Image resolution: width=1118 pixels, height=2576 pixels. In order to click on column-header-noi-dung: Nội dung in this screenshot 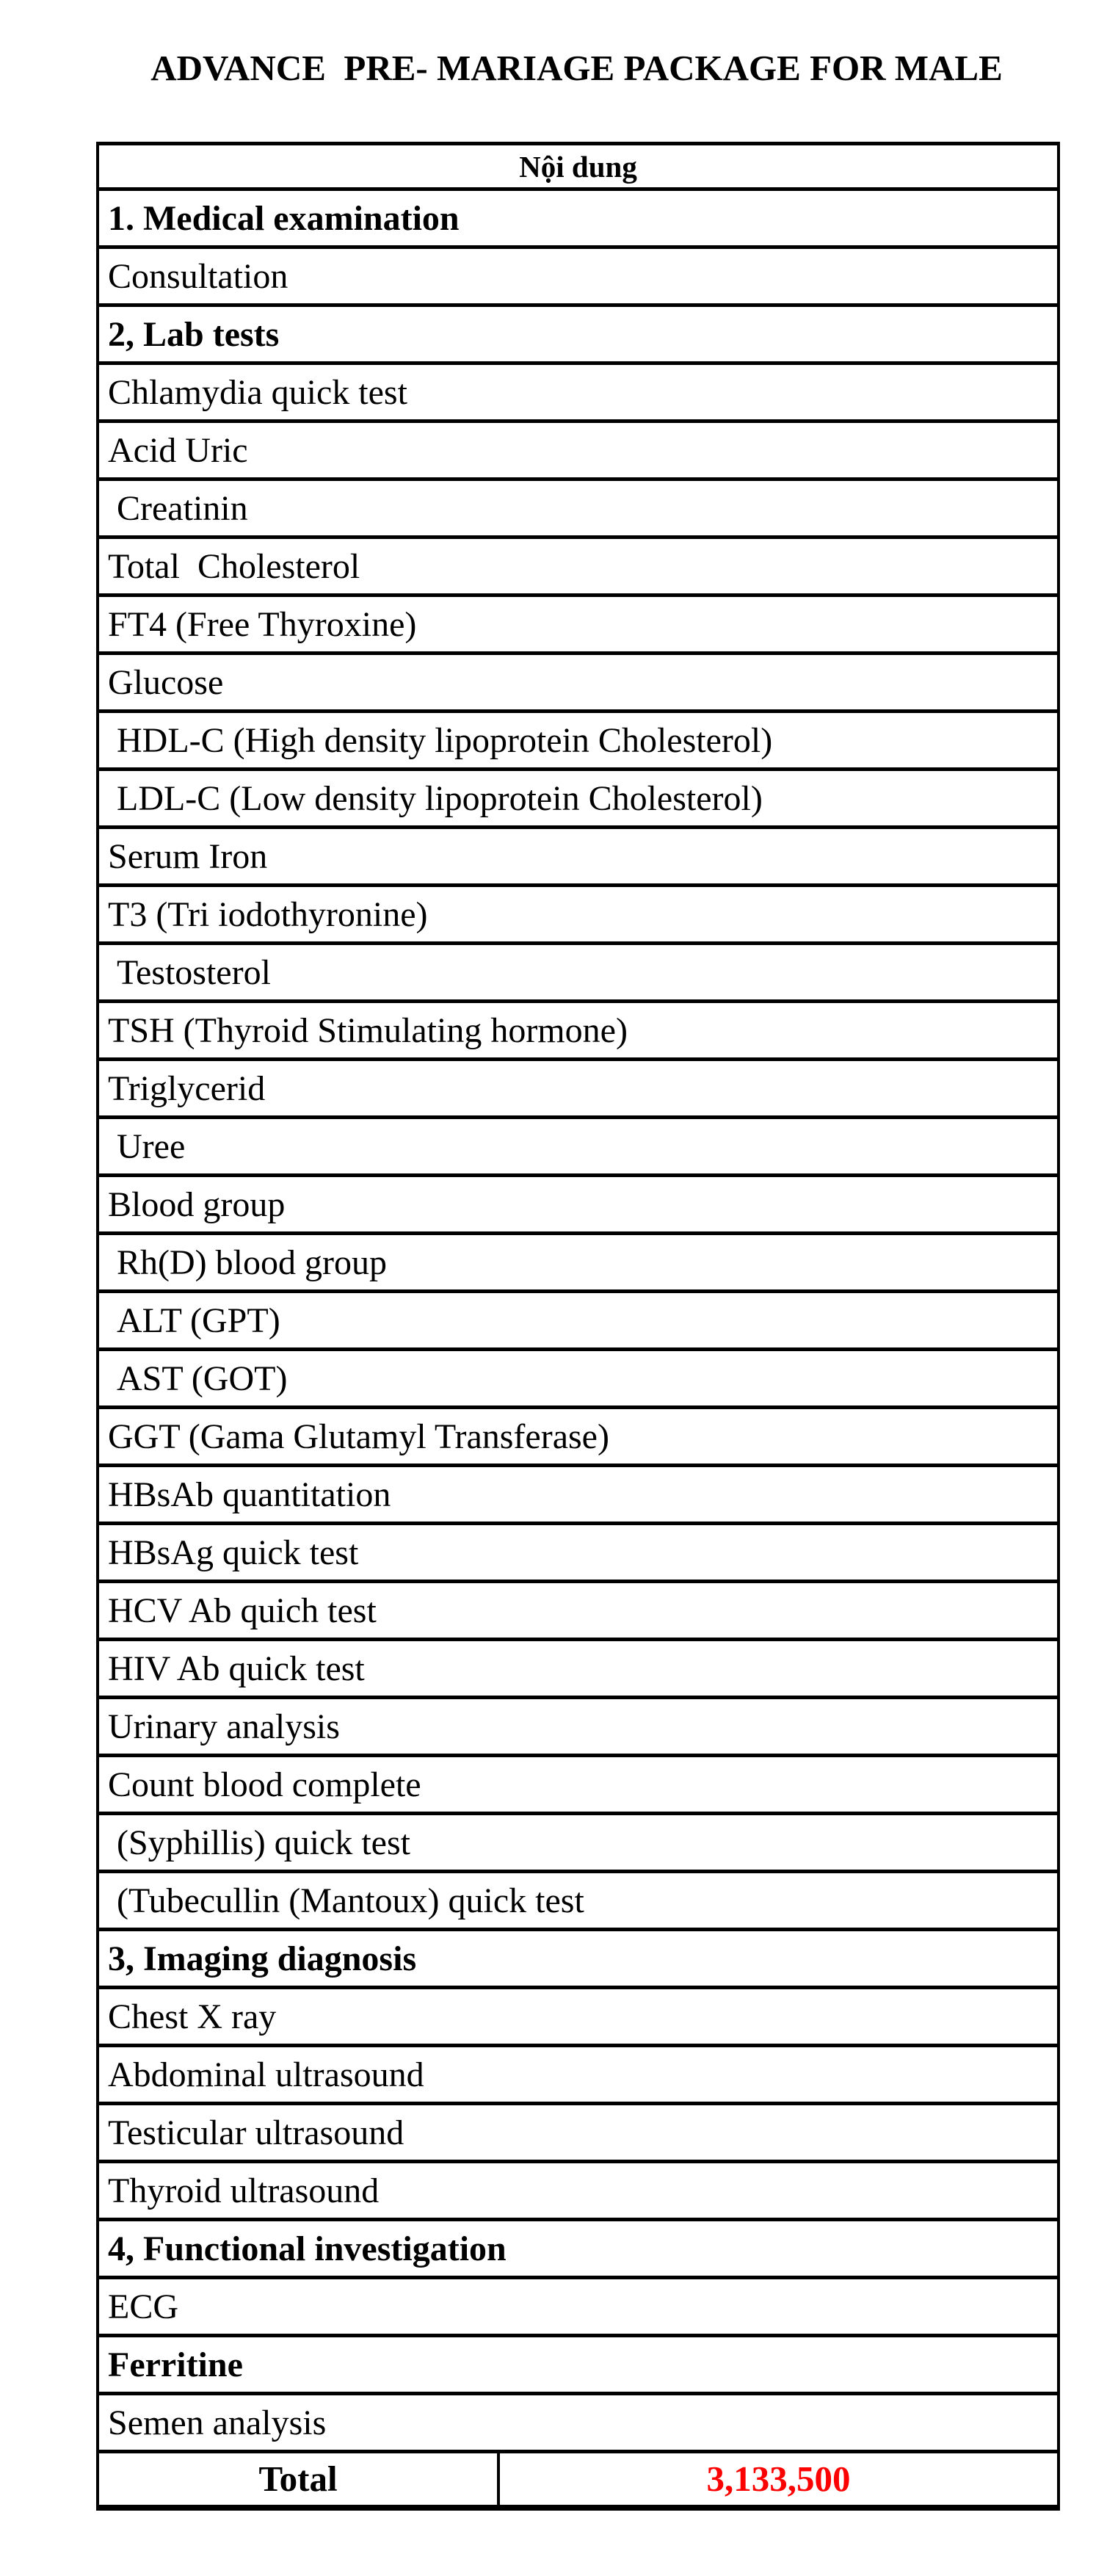, I will do `click(578, 166)`.